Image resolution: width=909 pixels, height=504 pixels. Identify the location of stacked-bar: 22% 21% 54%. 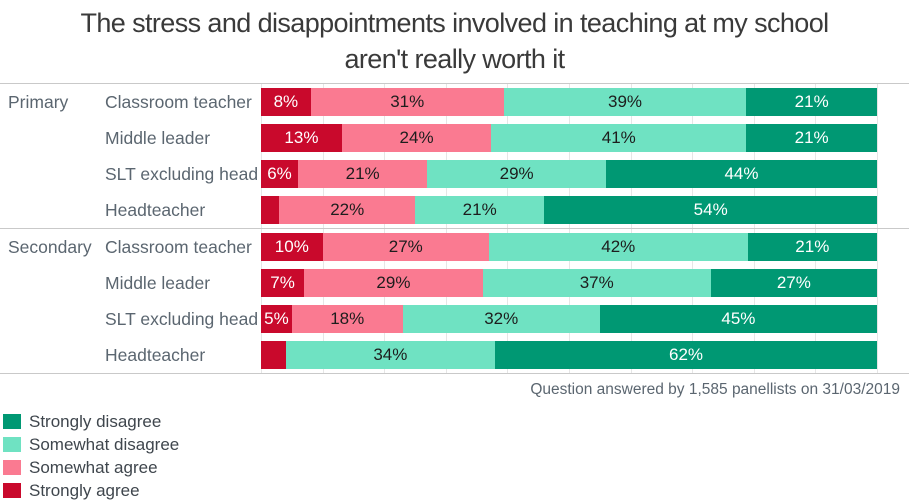
(569, 210).